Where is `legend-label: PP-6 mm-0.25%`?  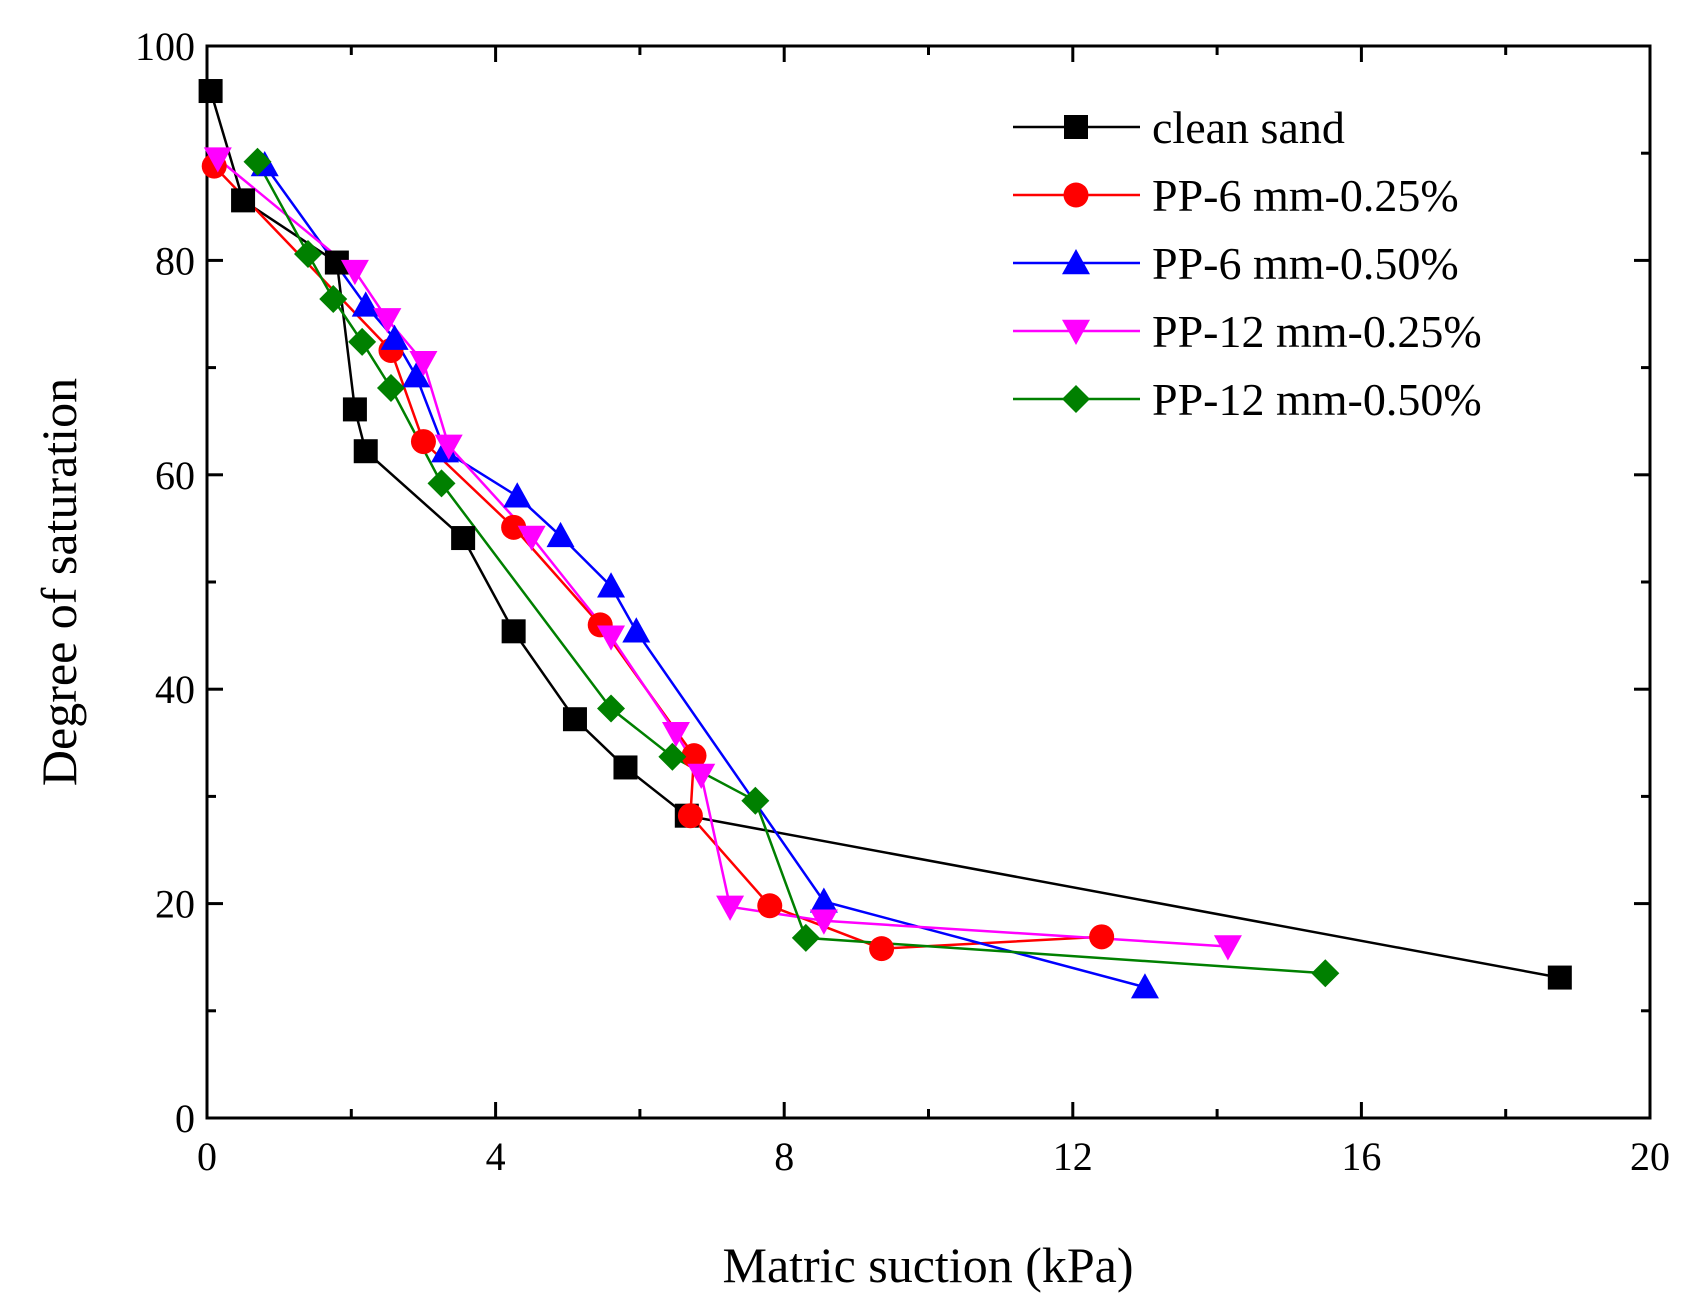
legend-label: PP-6 mm-0.25% is located at coordinates (1305, 195).